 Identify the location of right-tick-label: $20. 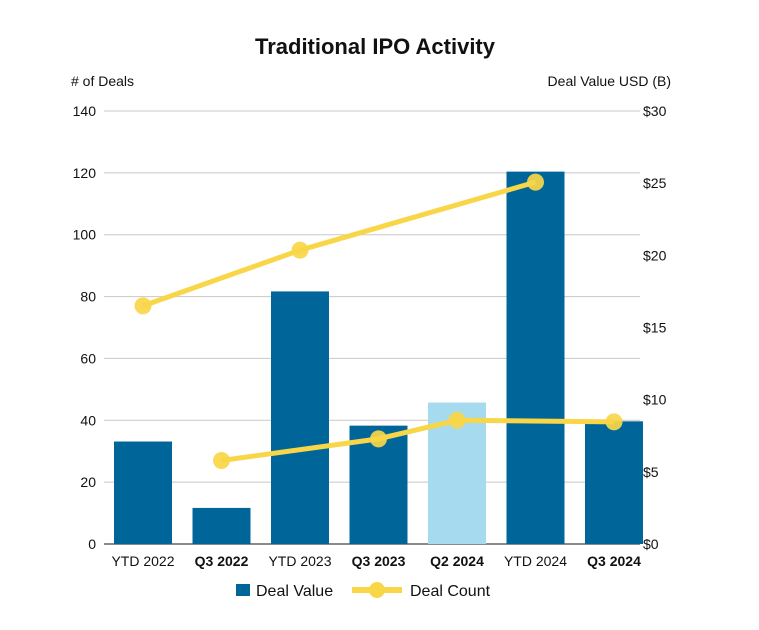
(655, 255).